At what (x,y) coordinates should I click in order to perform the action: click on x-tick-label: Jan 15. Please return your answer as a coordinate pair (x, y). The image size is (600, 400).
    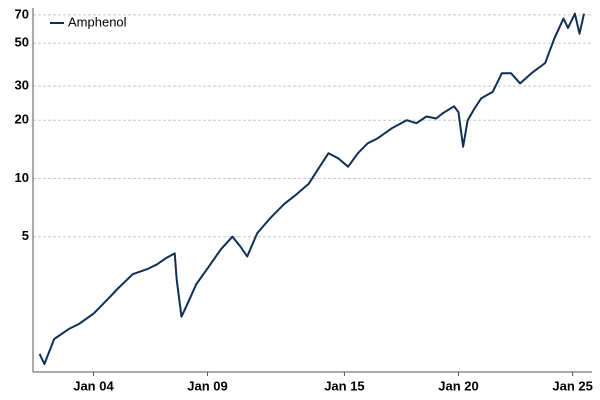
    Looking at the image, I should click on (344, 385).